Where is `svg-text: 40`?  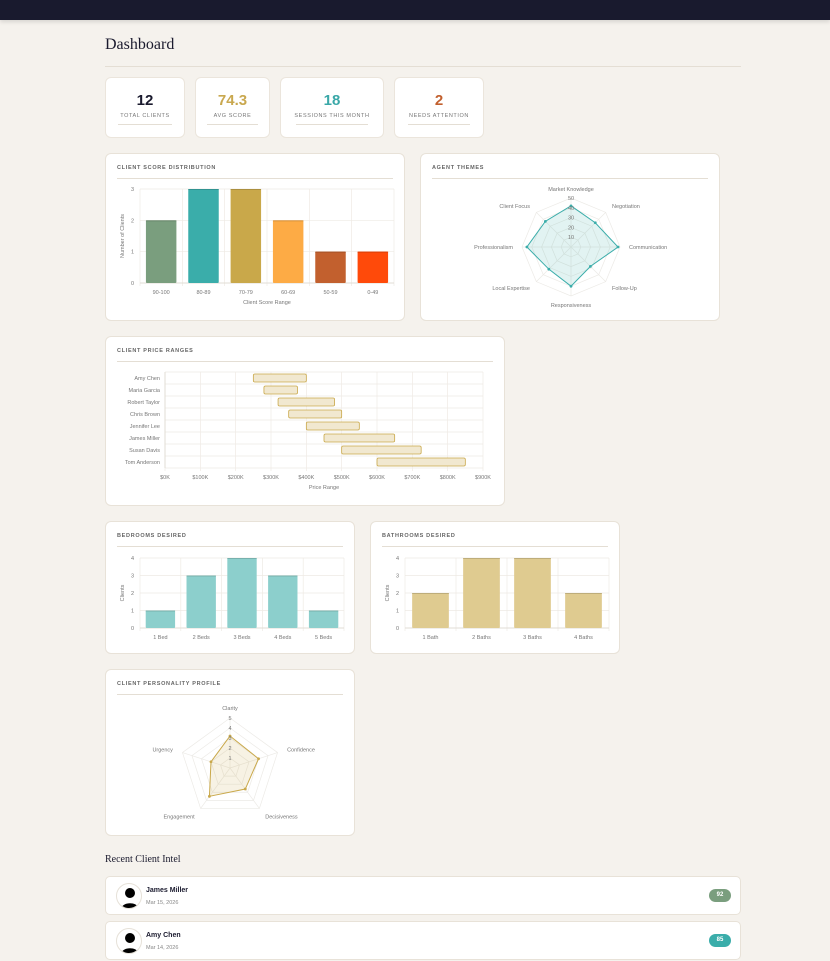 svg-text: 40 is located at coordinates (571, 209).